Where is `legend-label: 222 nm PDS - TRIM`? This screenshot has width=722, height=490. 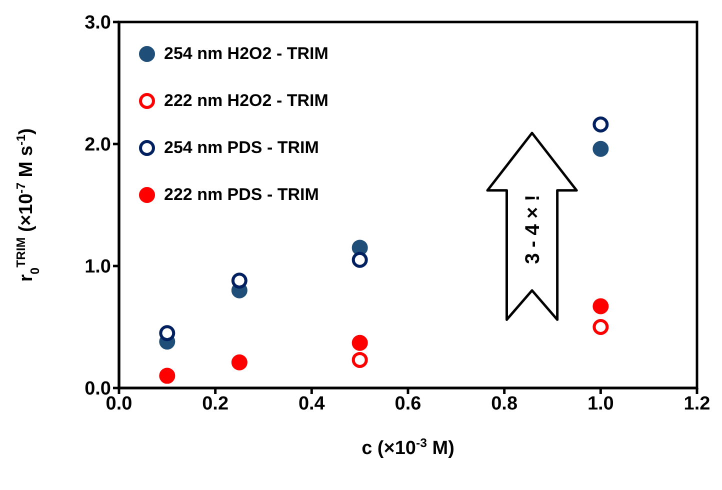
legend-label: 222 nm PDS - TRIM is located at coordinates (241, 194).